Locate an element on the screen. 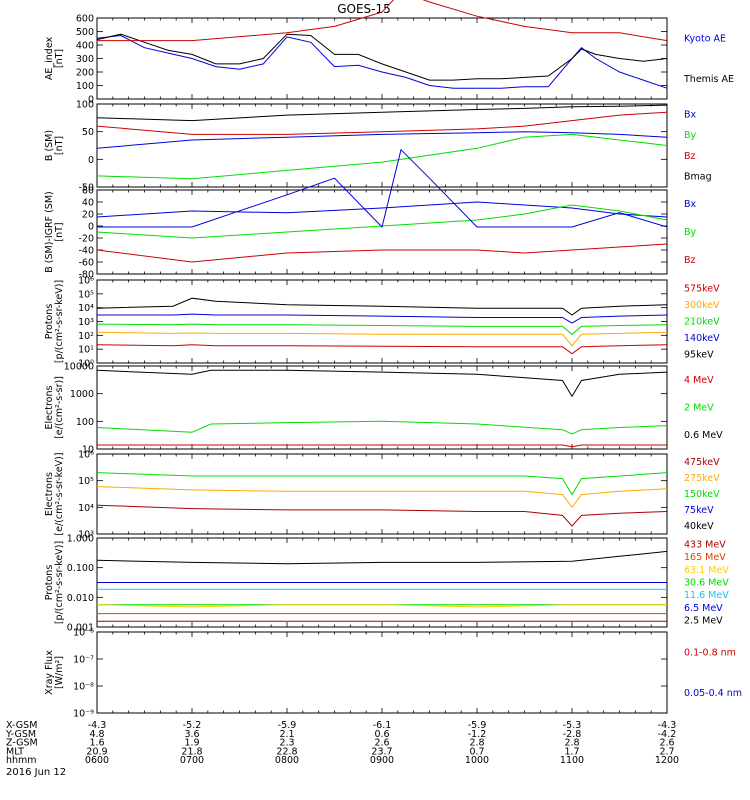 The image size is (750, 800). figure-title: GOES-15 is located at coordinates (364, 9).